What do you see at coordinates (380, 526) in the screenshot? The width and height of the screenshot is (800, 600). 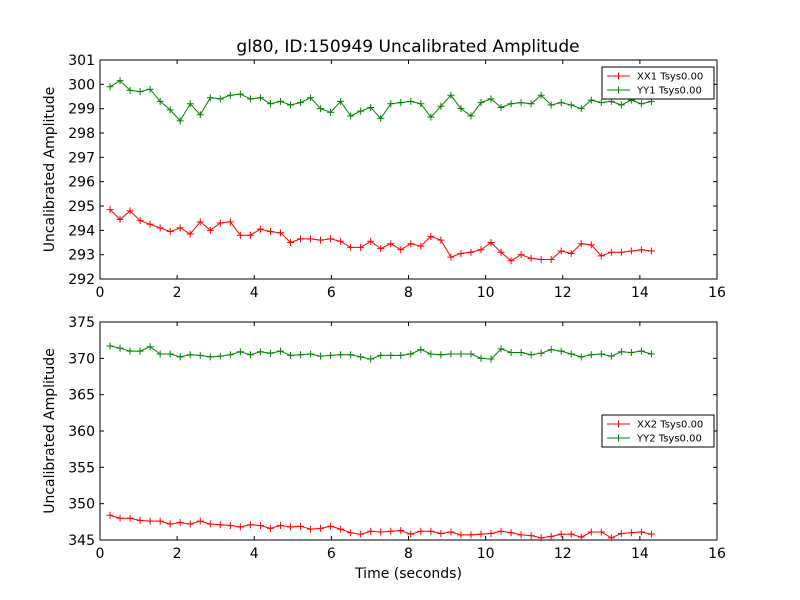 I see `series-xx2` at bounding box center [380, 526].